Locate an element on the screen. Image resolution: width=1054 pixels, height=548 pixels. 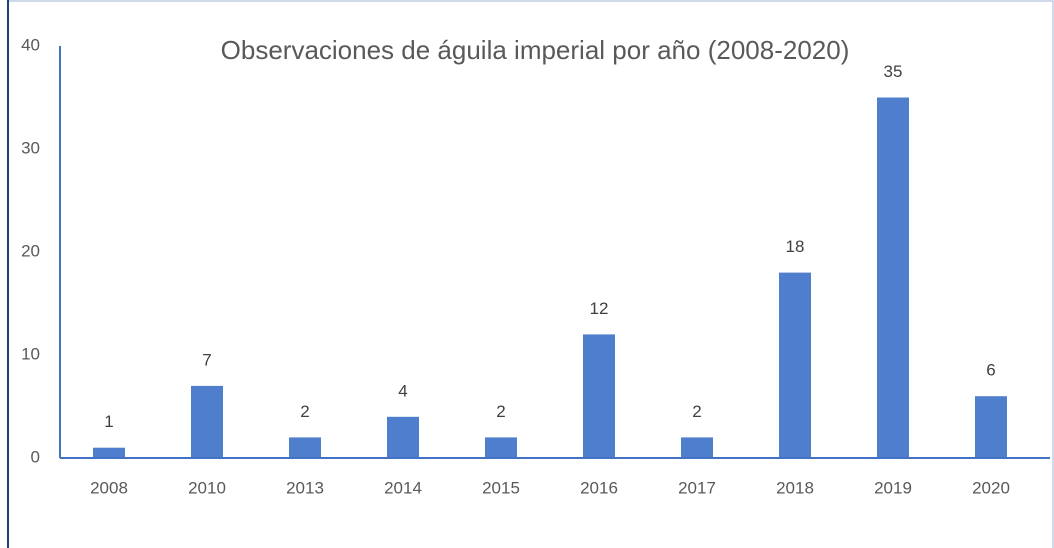
y-tick-label: 20 is located at coordinates (30, 250).